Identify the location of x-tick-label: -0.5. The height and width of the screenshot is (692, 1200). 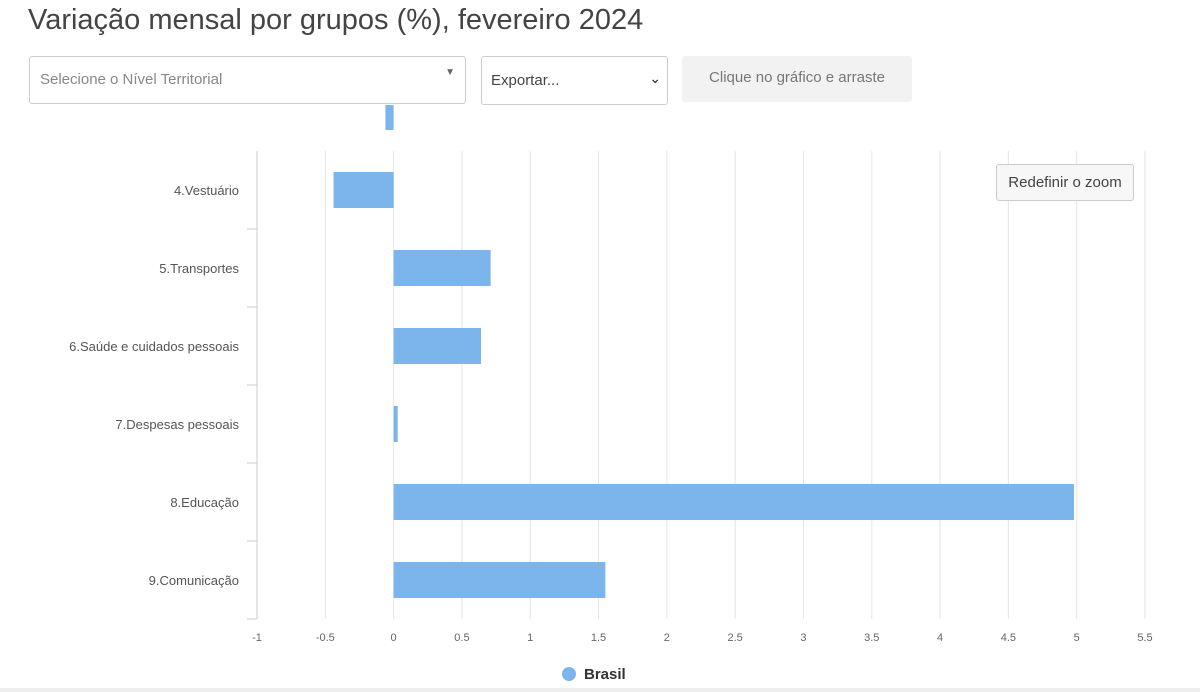
(325, 638).